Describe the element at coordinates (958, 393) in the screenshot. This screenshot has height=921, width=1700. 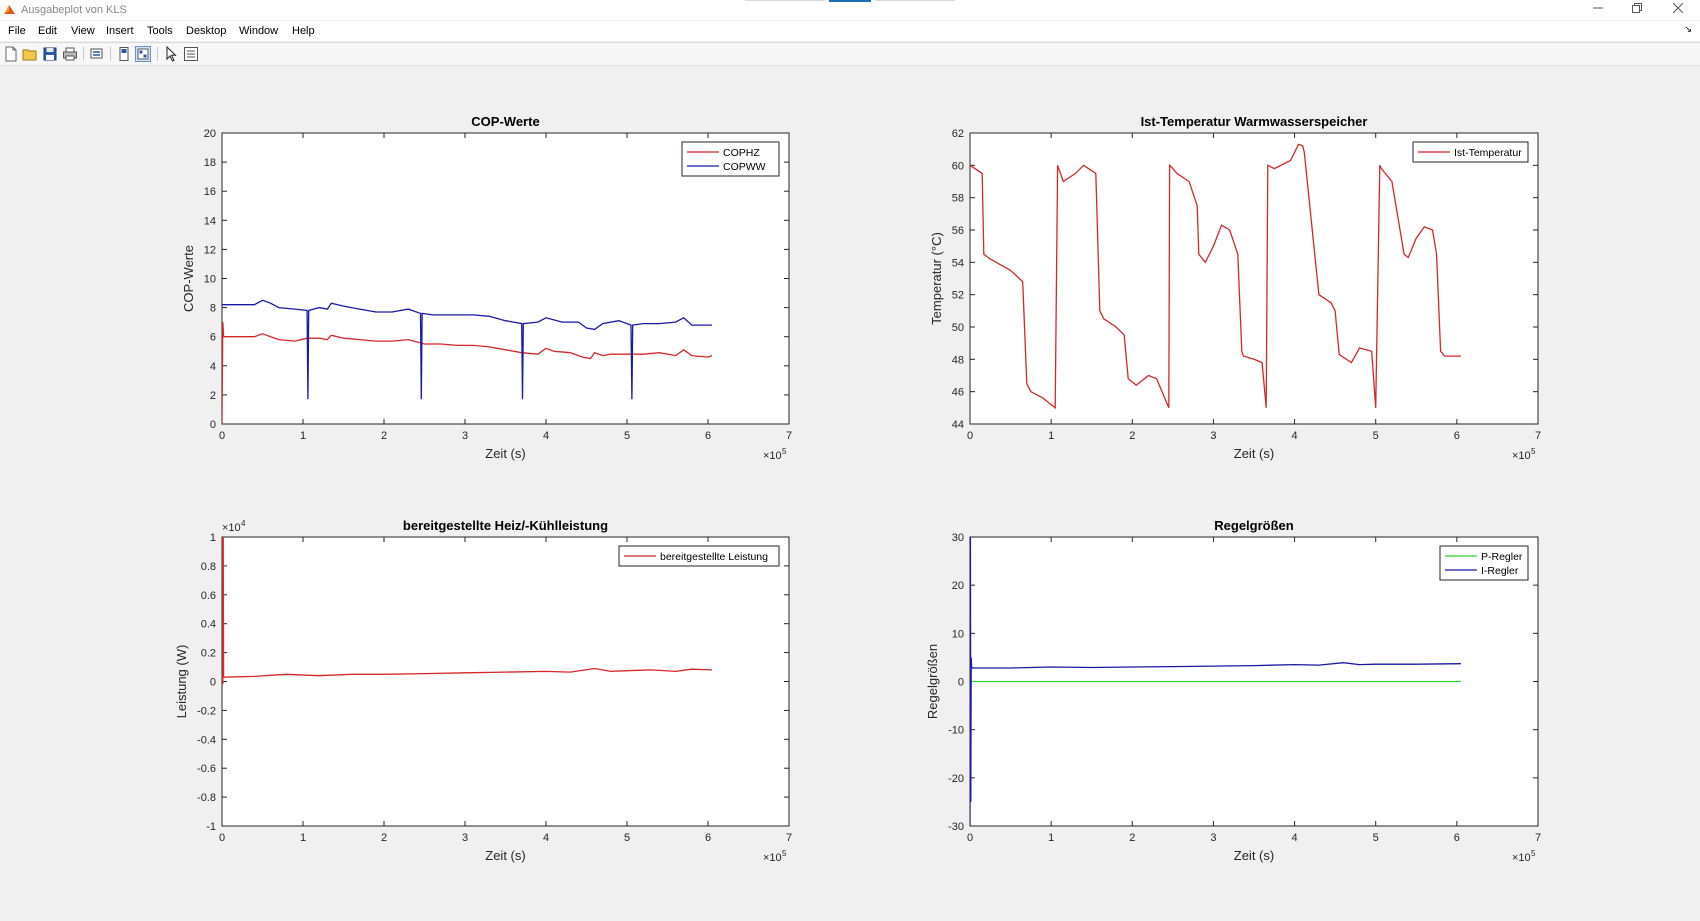
I see `y-tick-label: 46` at that location.